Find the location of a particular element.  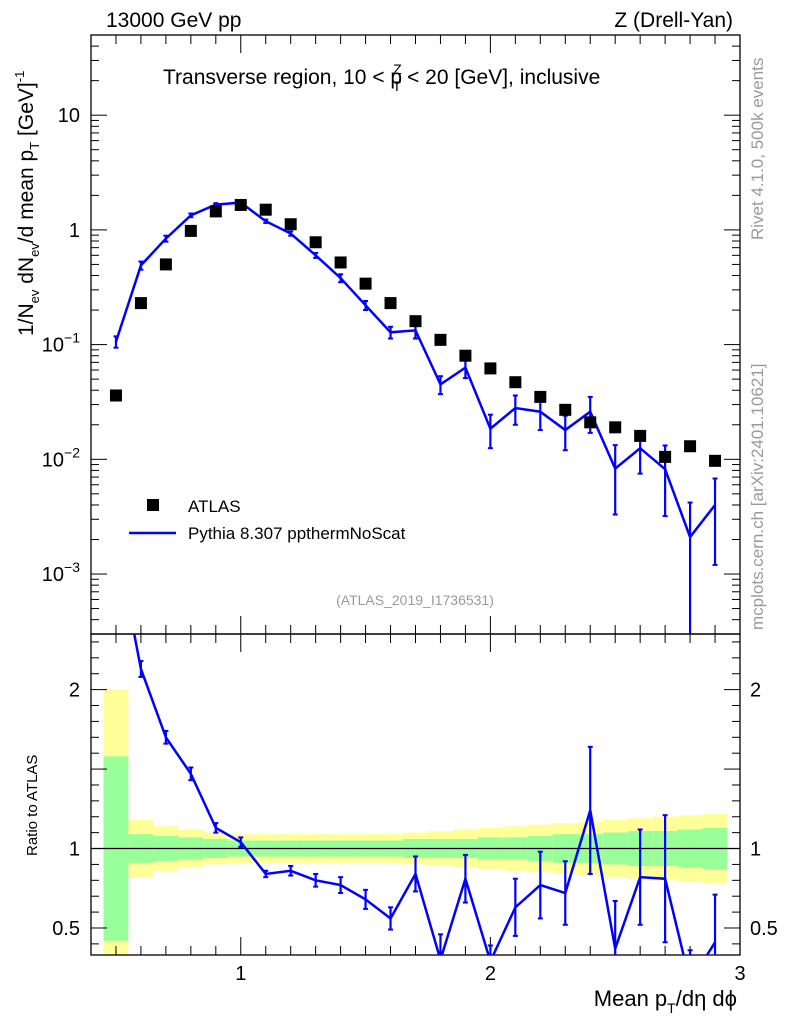

ylab-a-sub: ev is located at coordinates (34, 296).